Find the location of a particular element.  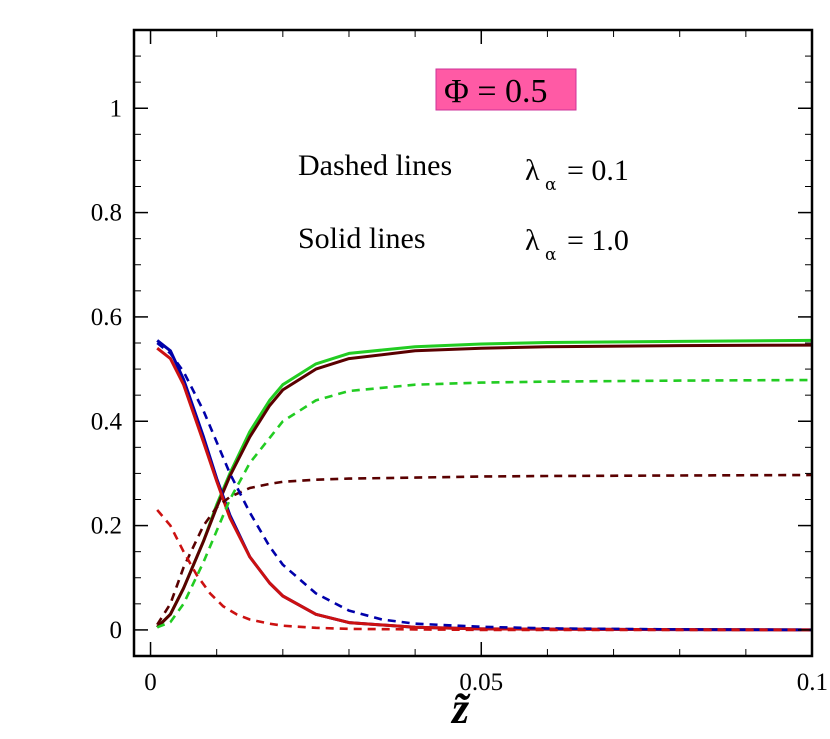

lambda-solid-value: = 1.0 is located at coordinates (598, 240).